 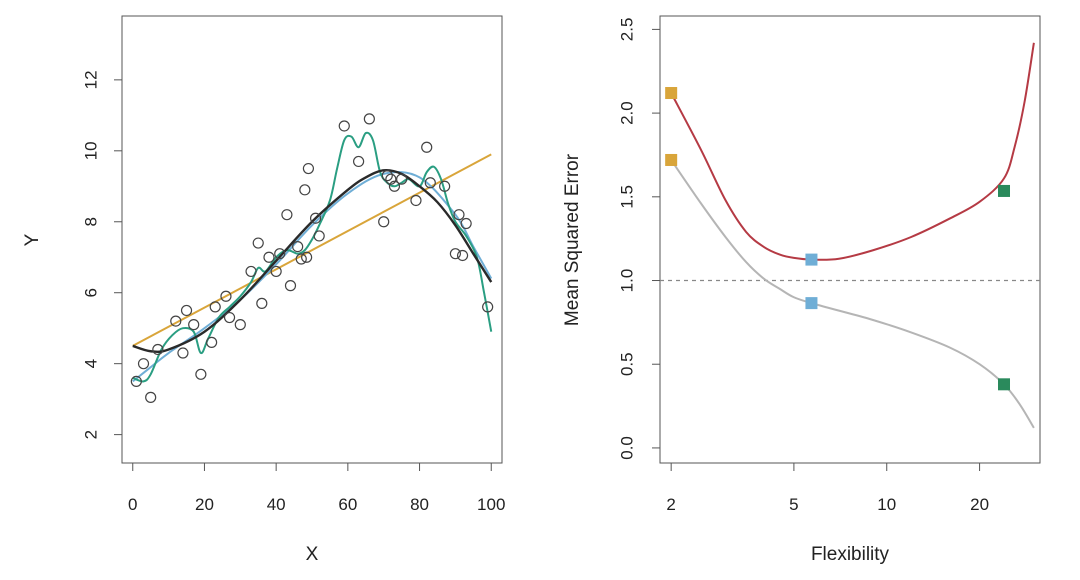 What do you see at coordinates (90, 292) in the screenshot?
I see `left-y-tick-label: 6` at bounding box center [90, 292].